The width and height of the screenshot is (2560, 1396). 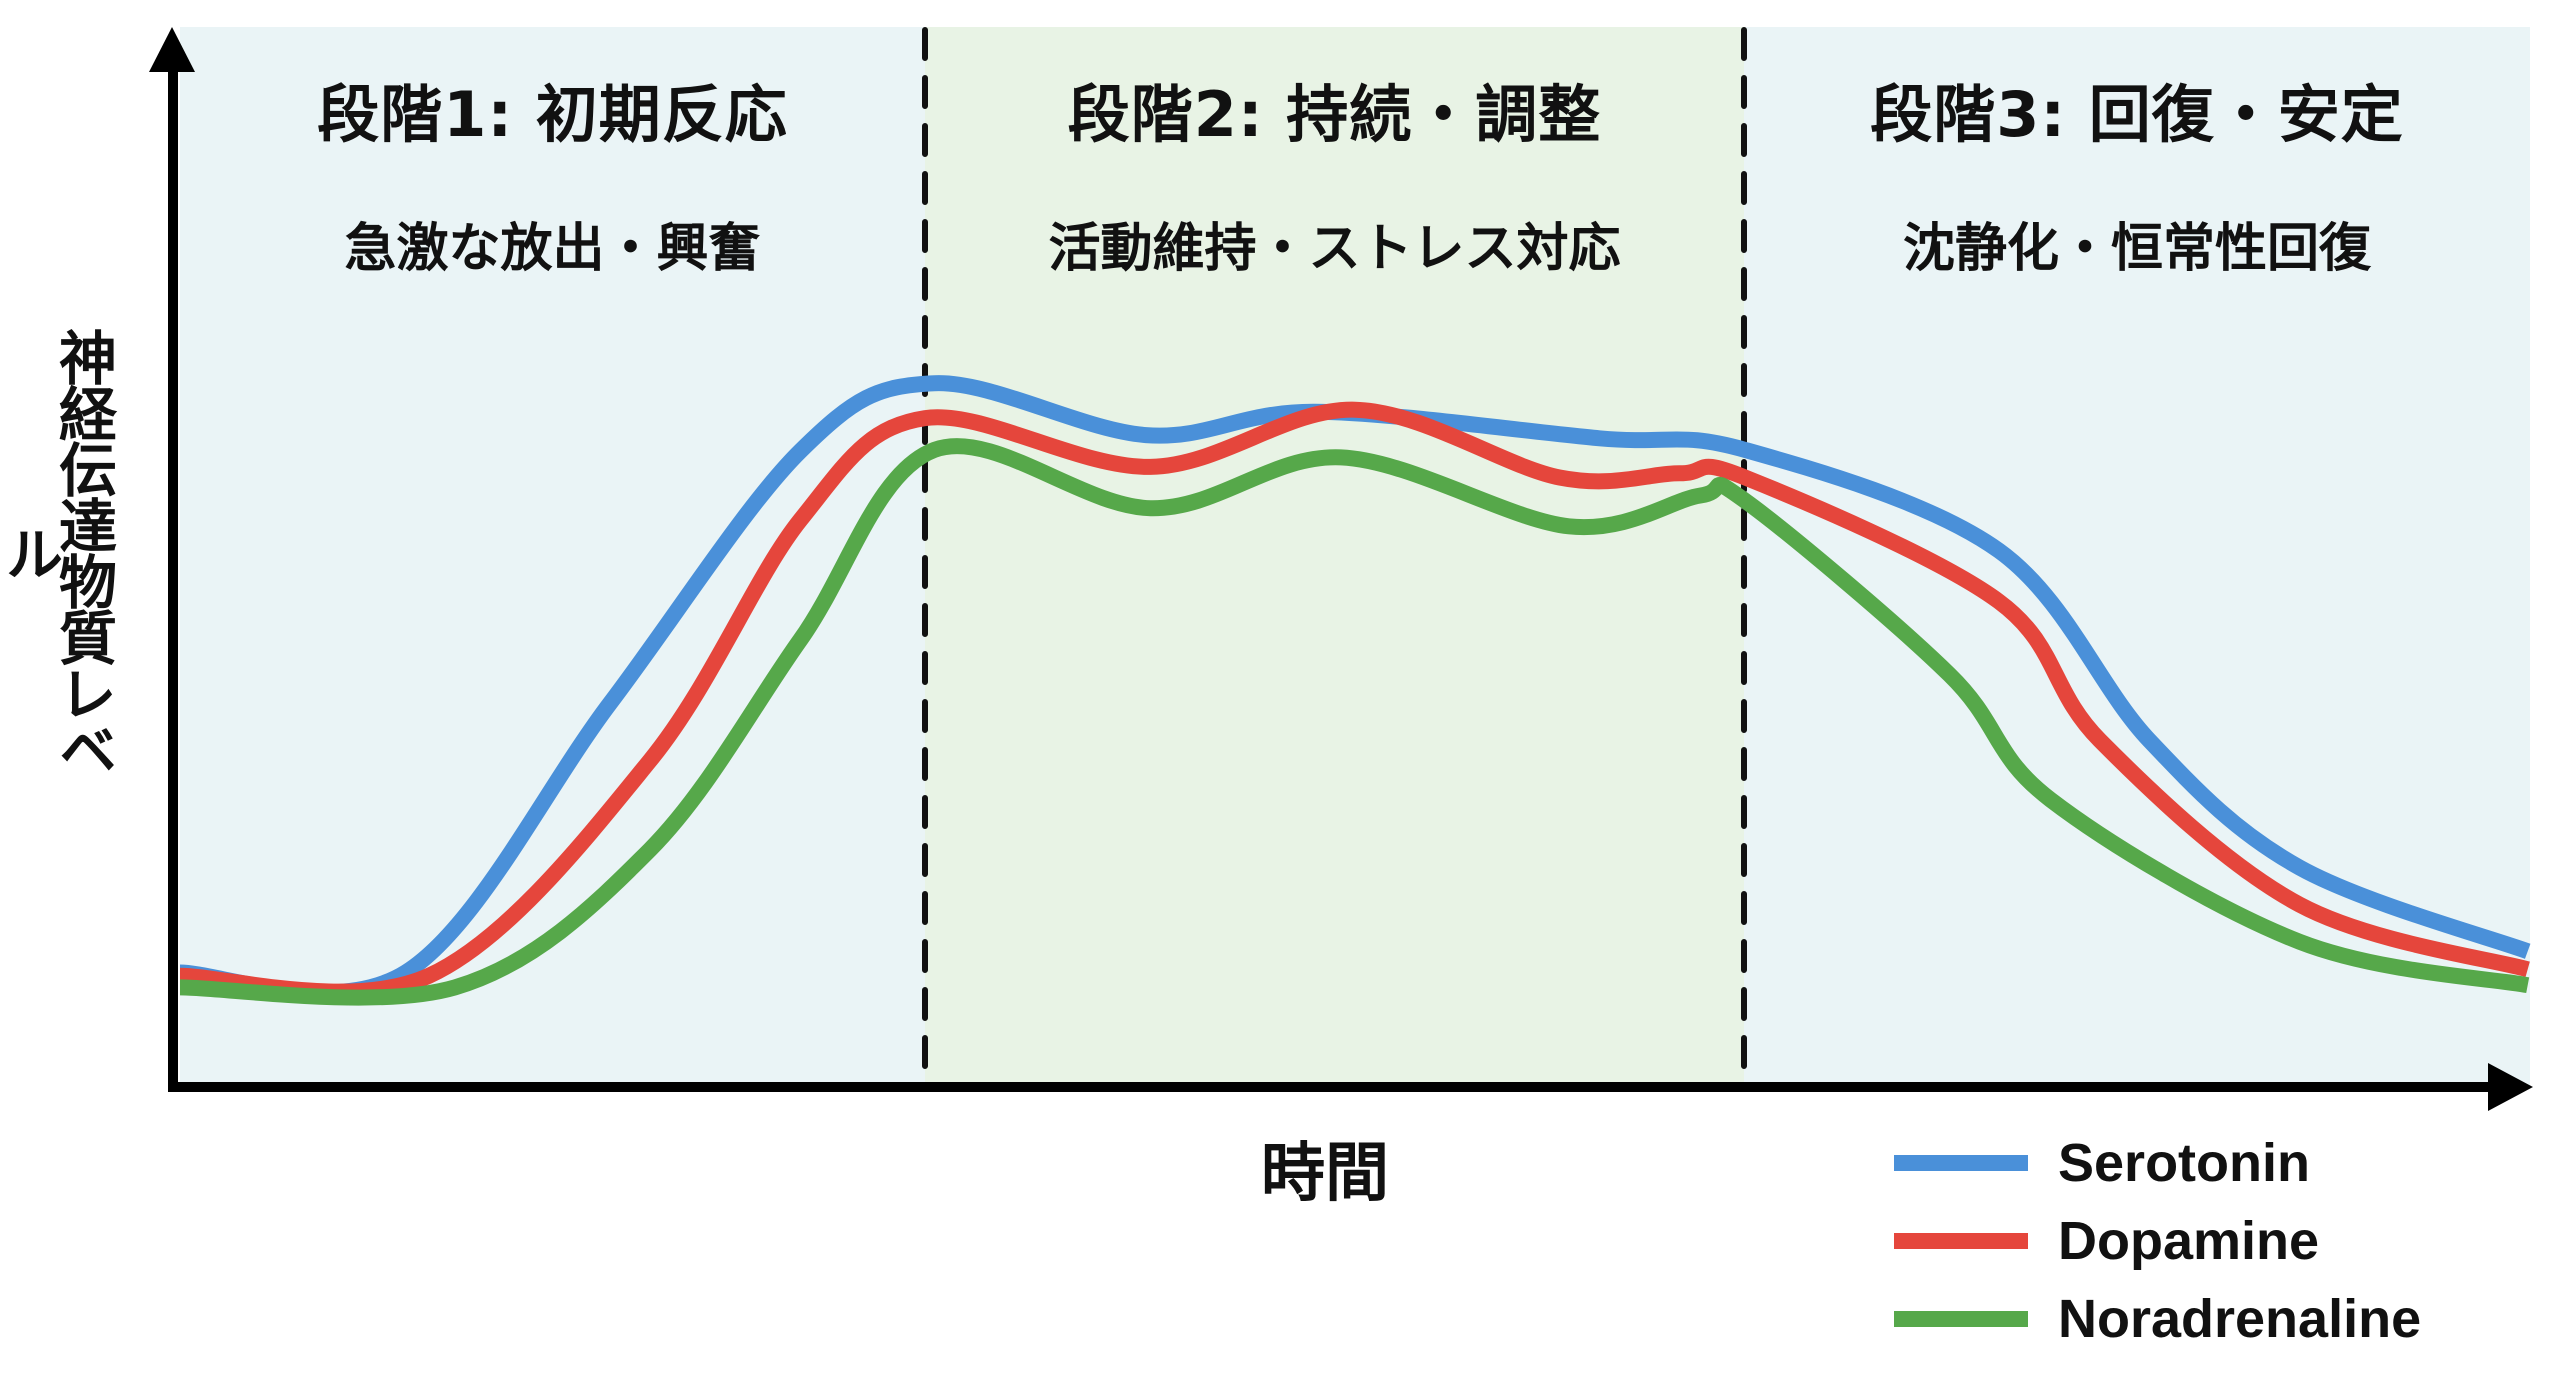 What do you see at coordinates (2137, 114) in the screenshot?
I see `phase-3-title: 段階3: 回復・安定` at bounding box center [2137, 114].